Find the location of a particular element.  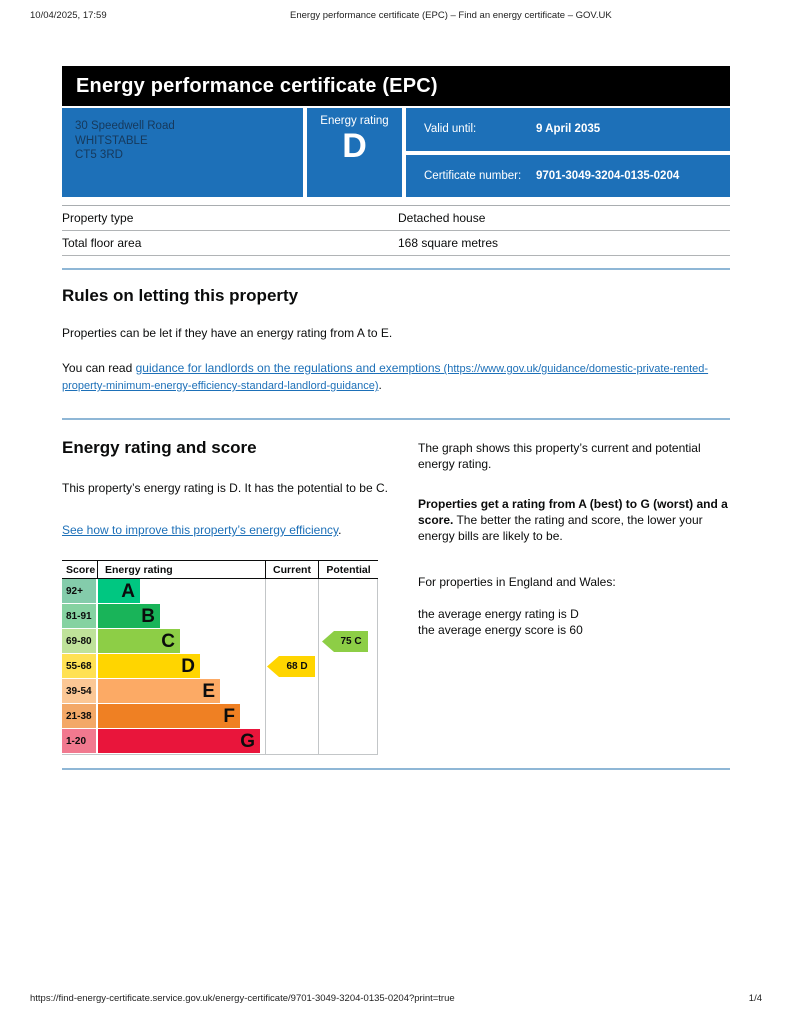

current-rating-arrow: 68 D is located at coordinates (291, 666).